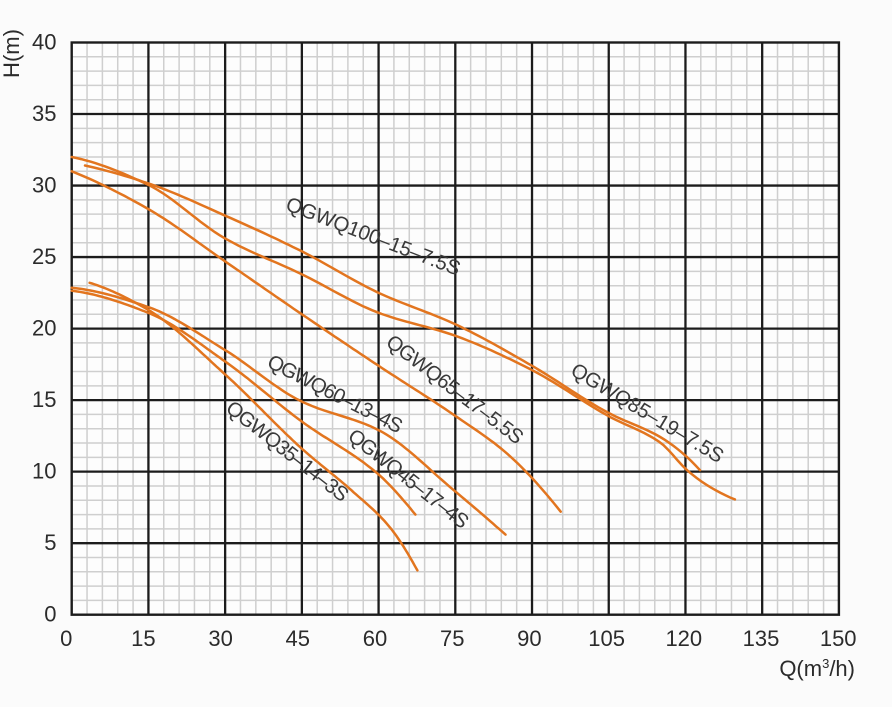 This screenshot has width=892, height=707. I want to click on svg-text: 45, so click(298, 638).